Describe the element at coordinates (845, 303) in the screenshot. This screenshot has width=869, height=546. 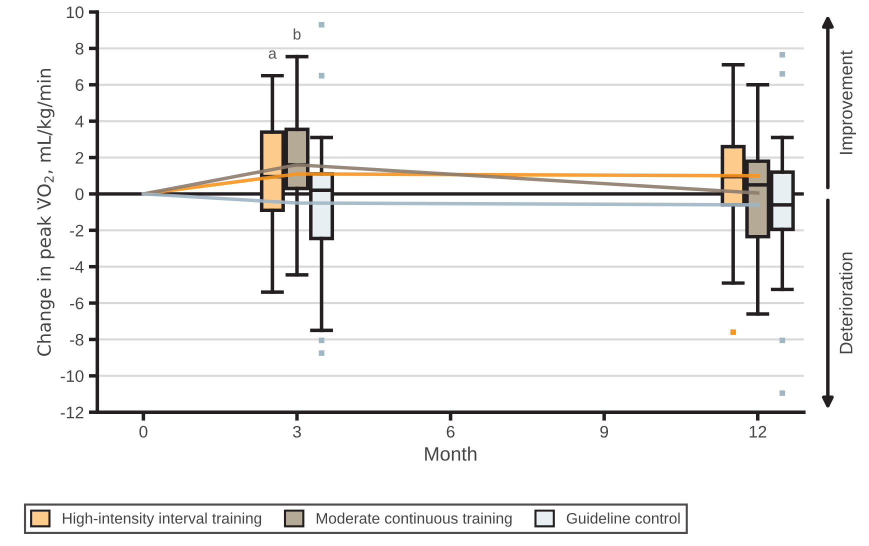
I see `text: Deterioration` at that location.